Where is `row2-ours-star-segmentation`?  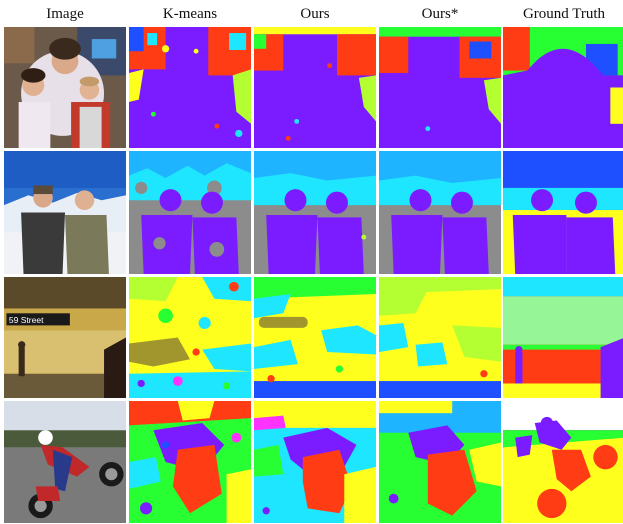
row2-ours-star-segmentation is located at coordinates (440, 212).